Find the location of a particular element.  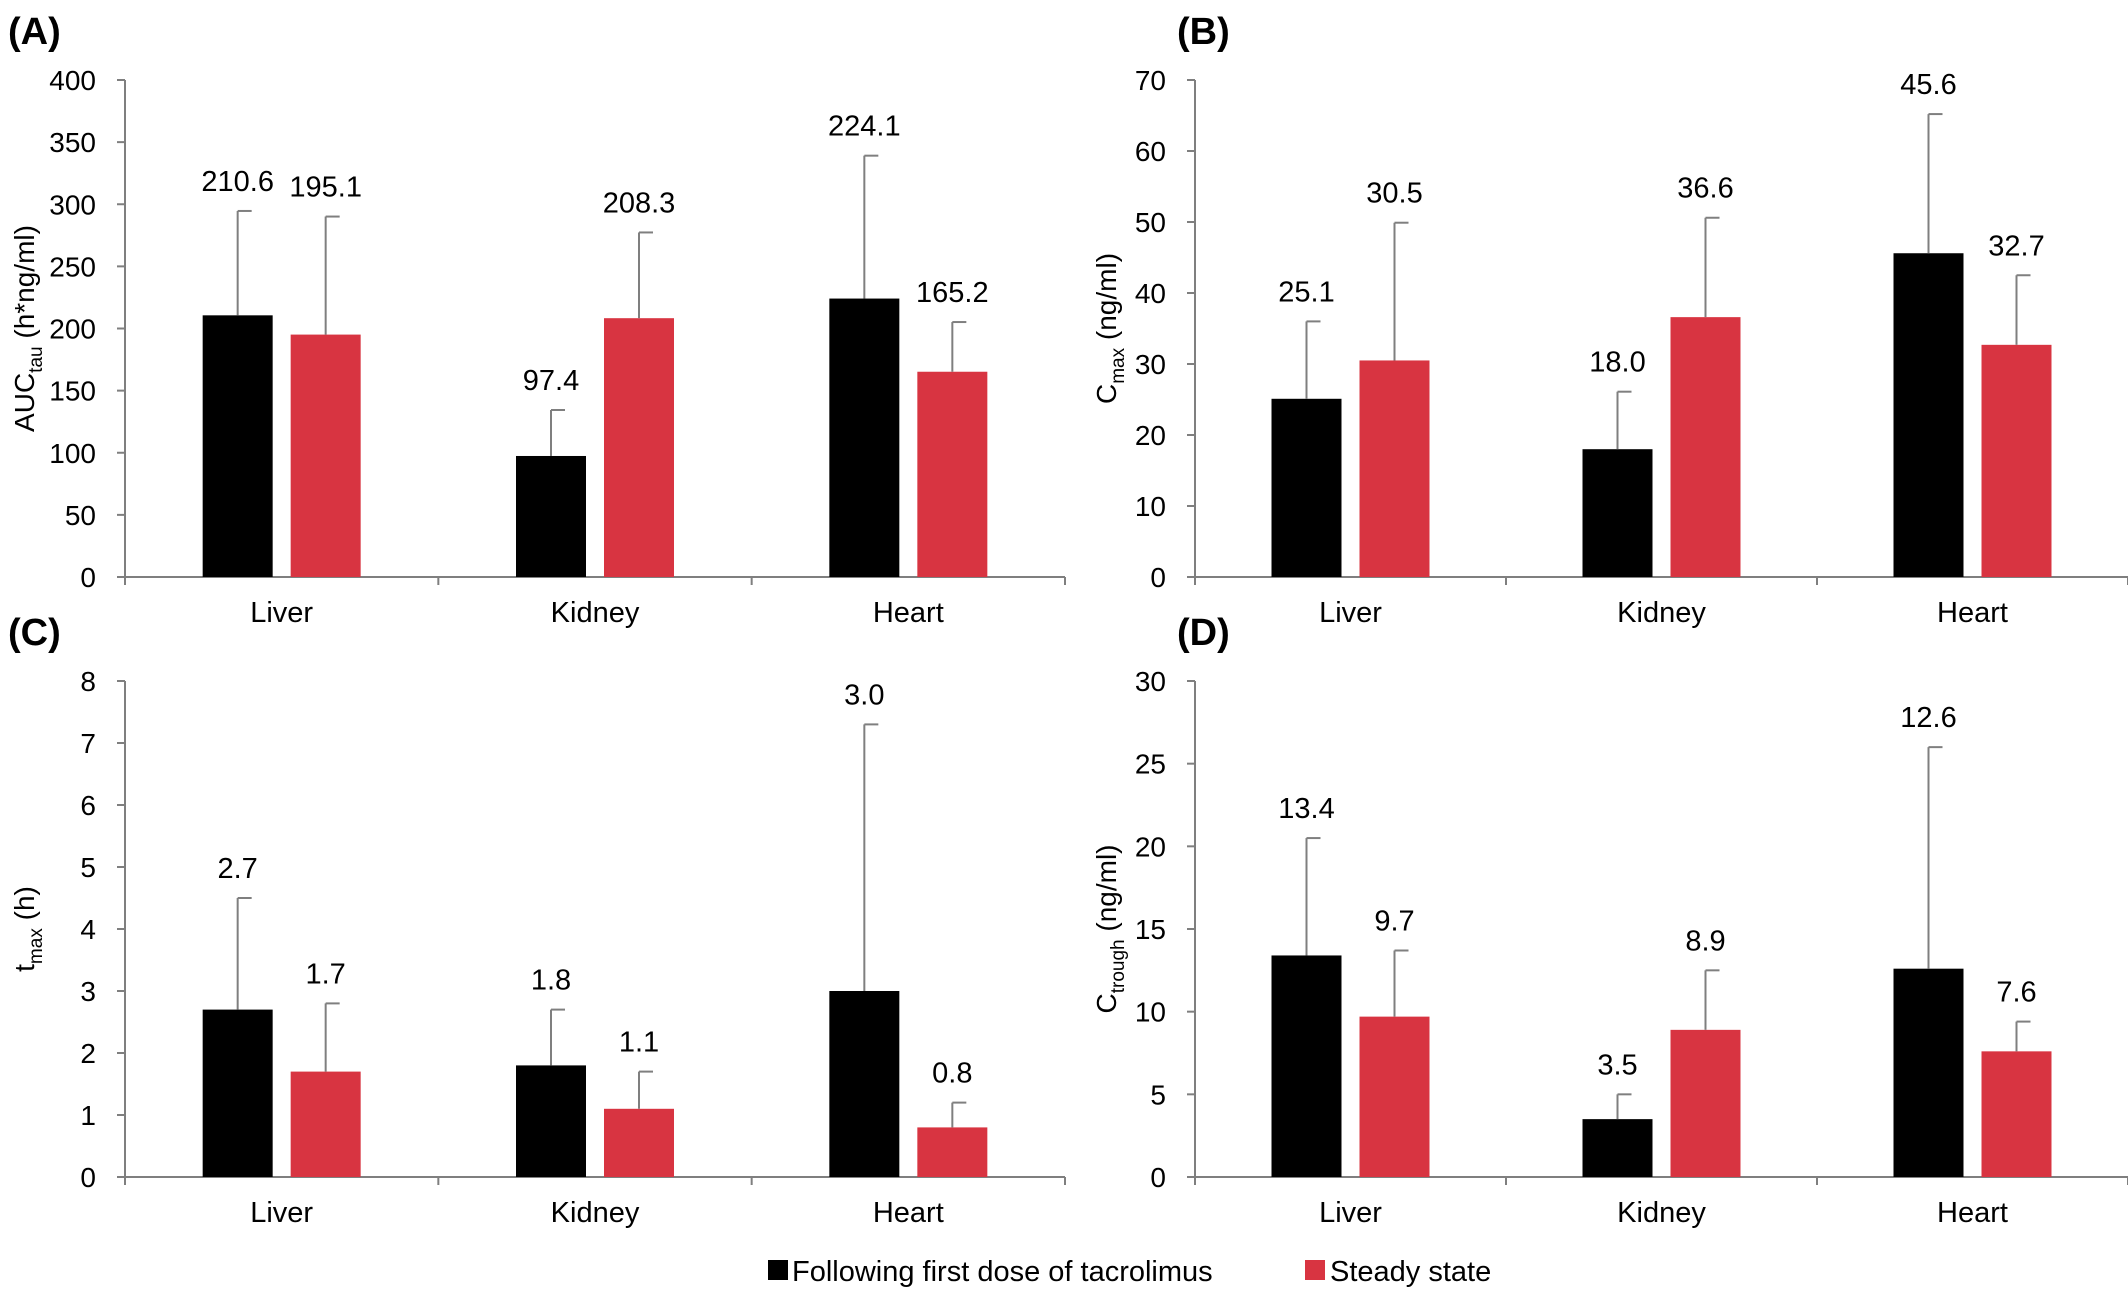

y-tick-label: 400 is located at coordinates (72, 80).